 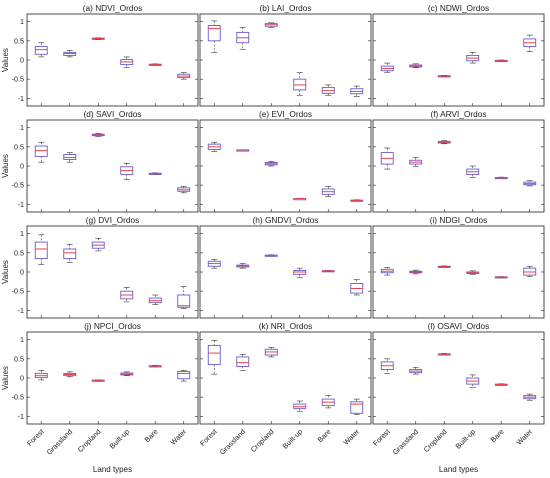 I want to click on panel: (g) DVI_Ordos -1 -0.5 0 0.5 1, so click(x=105, y=267).